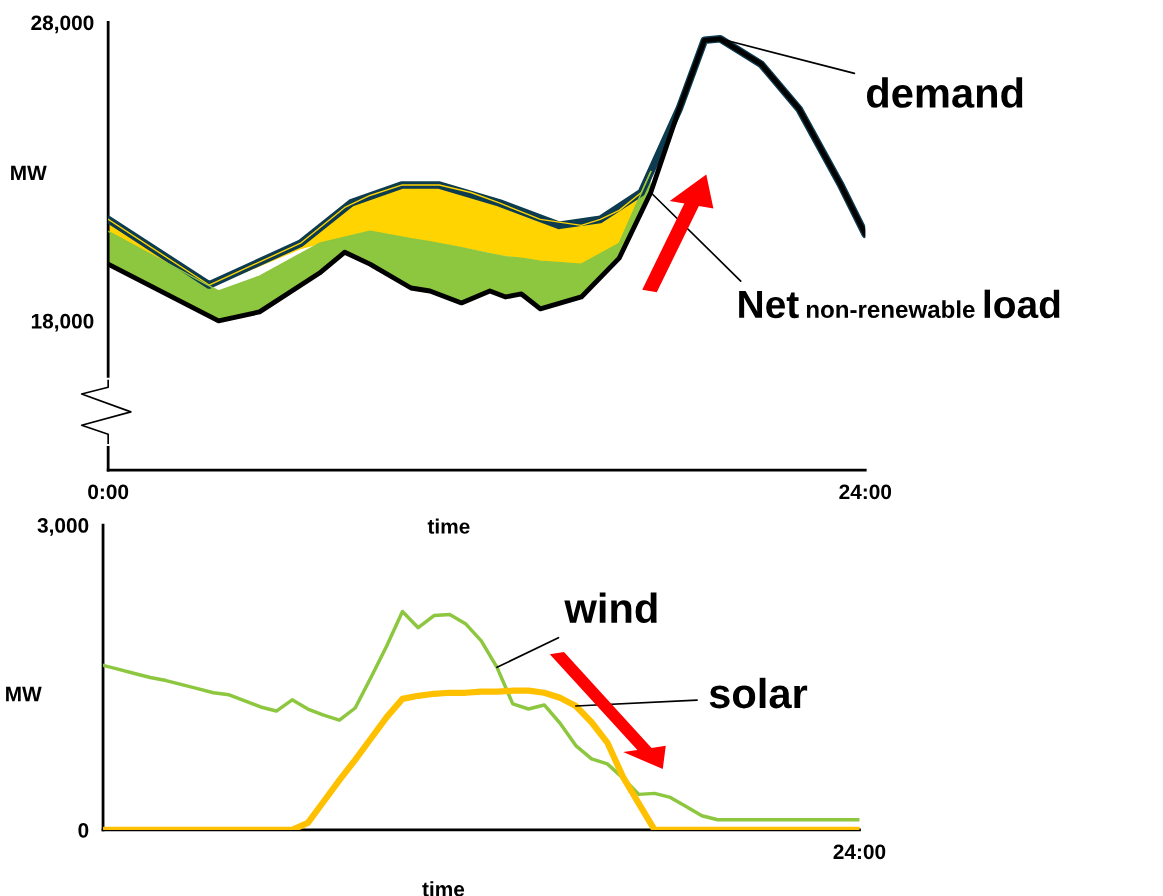  What do you see at coordinates (83, 830) in the screenshot?
I see `y-tick-label: 0` at bounding box center [83, 830].